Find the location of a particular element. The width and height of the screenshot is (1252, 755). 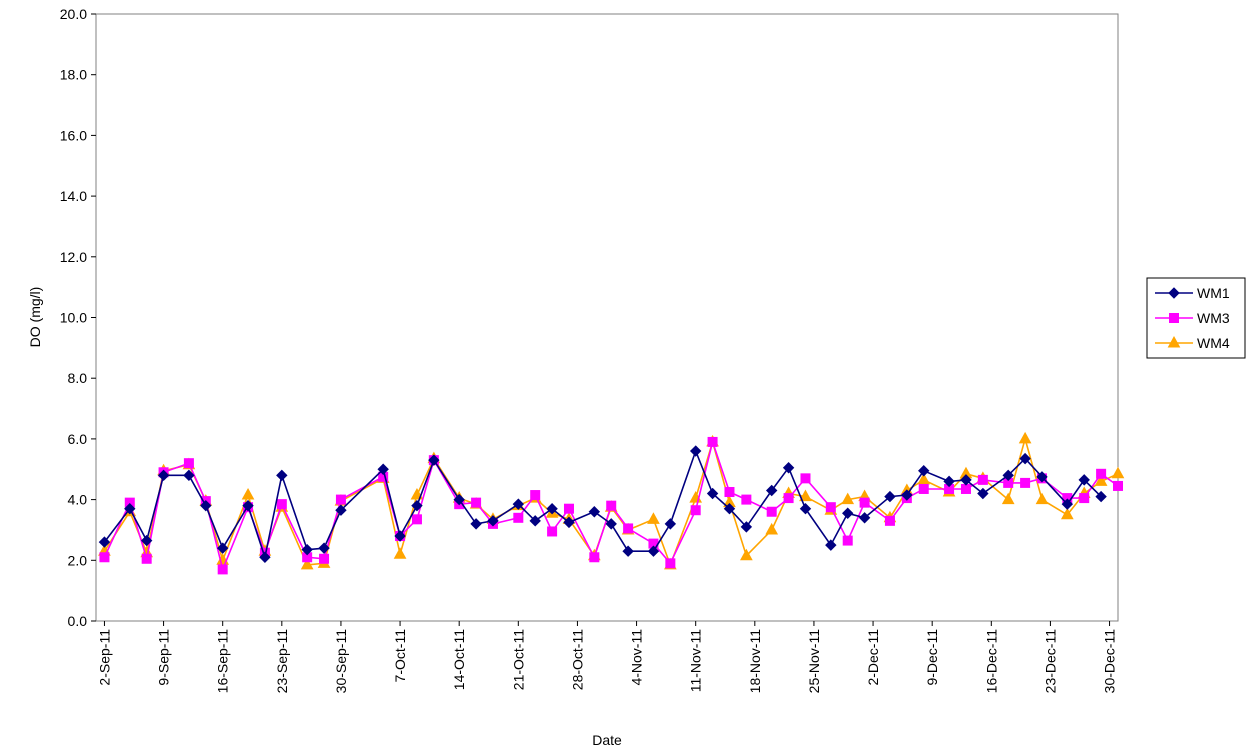

x-tick-label: 7-Oct-11 is located at coordinates (400, 656).